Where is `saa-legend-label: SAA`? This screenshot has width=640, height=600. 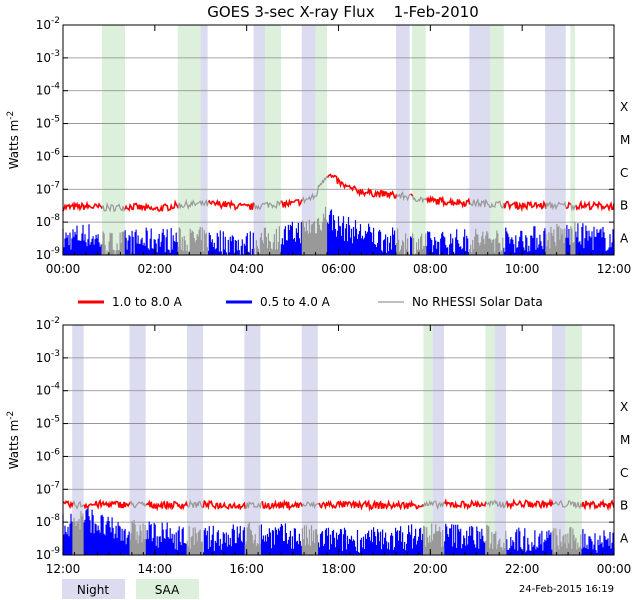
saa-legend-label: SAA is located at coordinates (167, 590).